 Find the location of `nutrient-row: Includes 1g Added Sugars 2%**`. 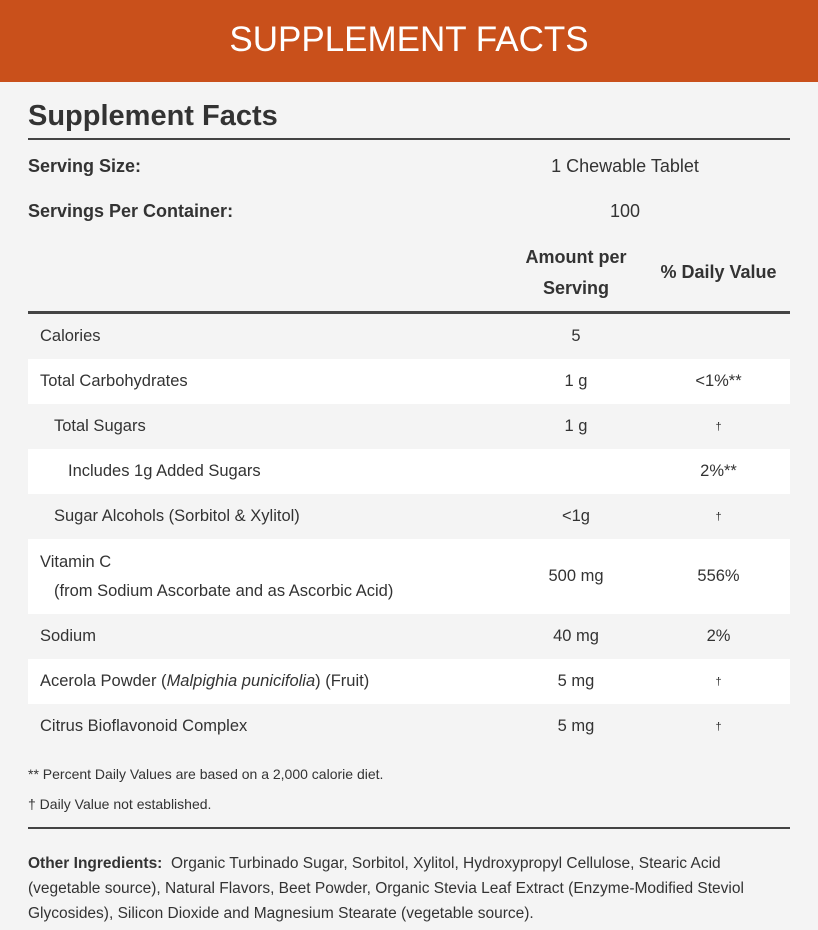

nutrient-row: Includes 1g Added Sugars 2%** is located at coordinates (409, 471).